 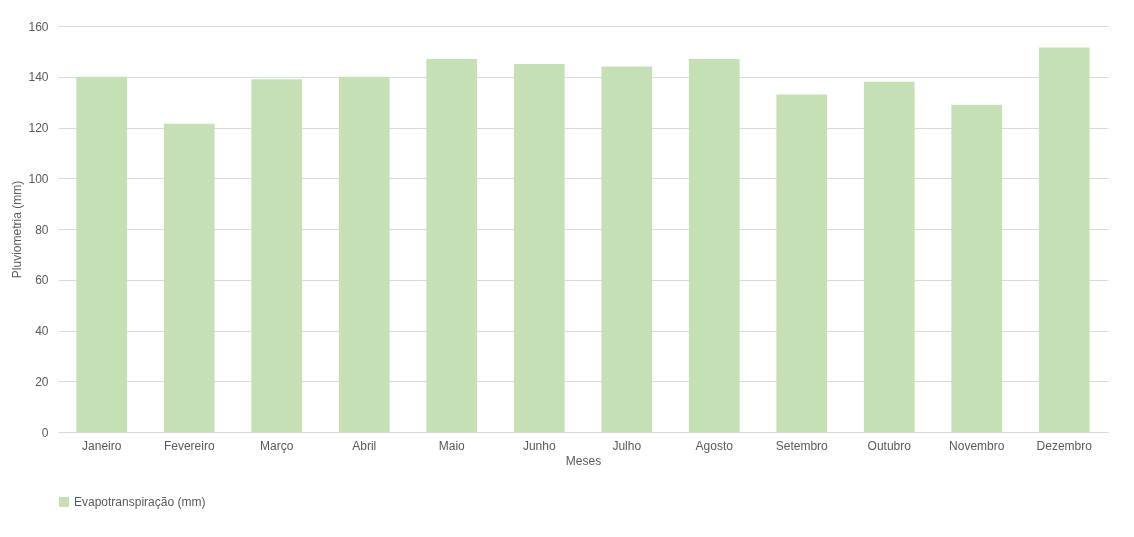 I want to click on x-tick-label: Março, so click(x=277, y=445).